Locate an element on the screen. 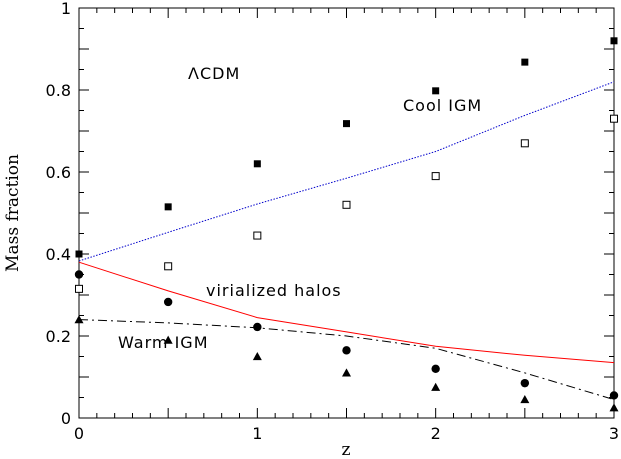  annotation-cool-igm: Cool IGM is located at coordinates (442, 105).